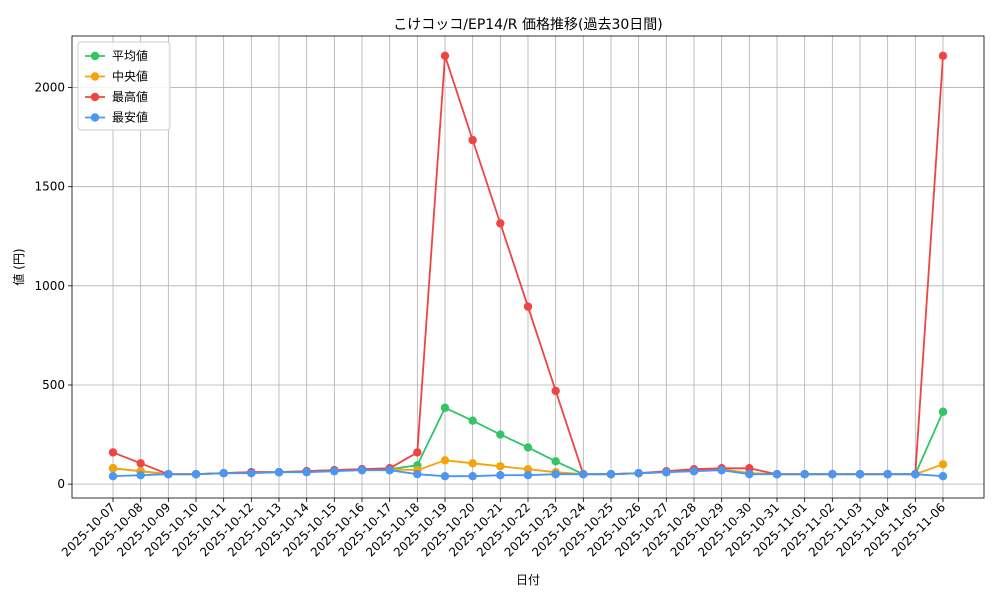 The width and height of the screenshot is (1000, 600). What do you see at coordinates (49, 286) in the screenshot?
I see `y-tick-label: 1000` at bounding box center [49, 286].